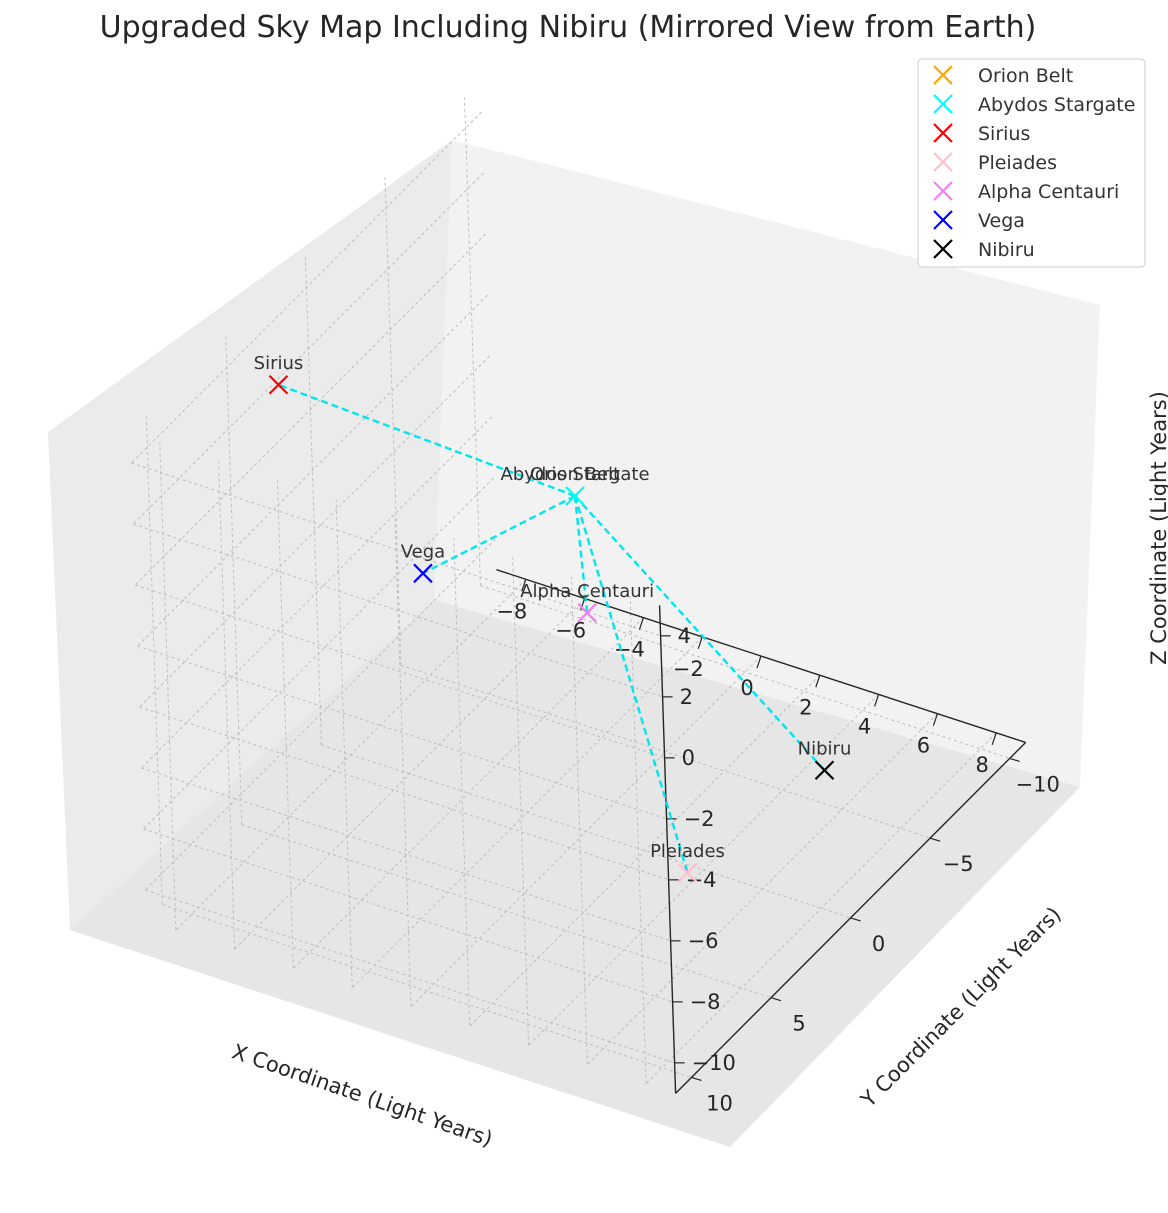 Image resolution: width=1168 pixels, height=1213 pixels. I want to click on x-tick-label: 0, so click(746, 688).